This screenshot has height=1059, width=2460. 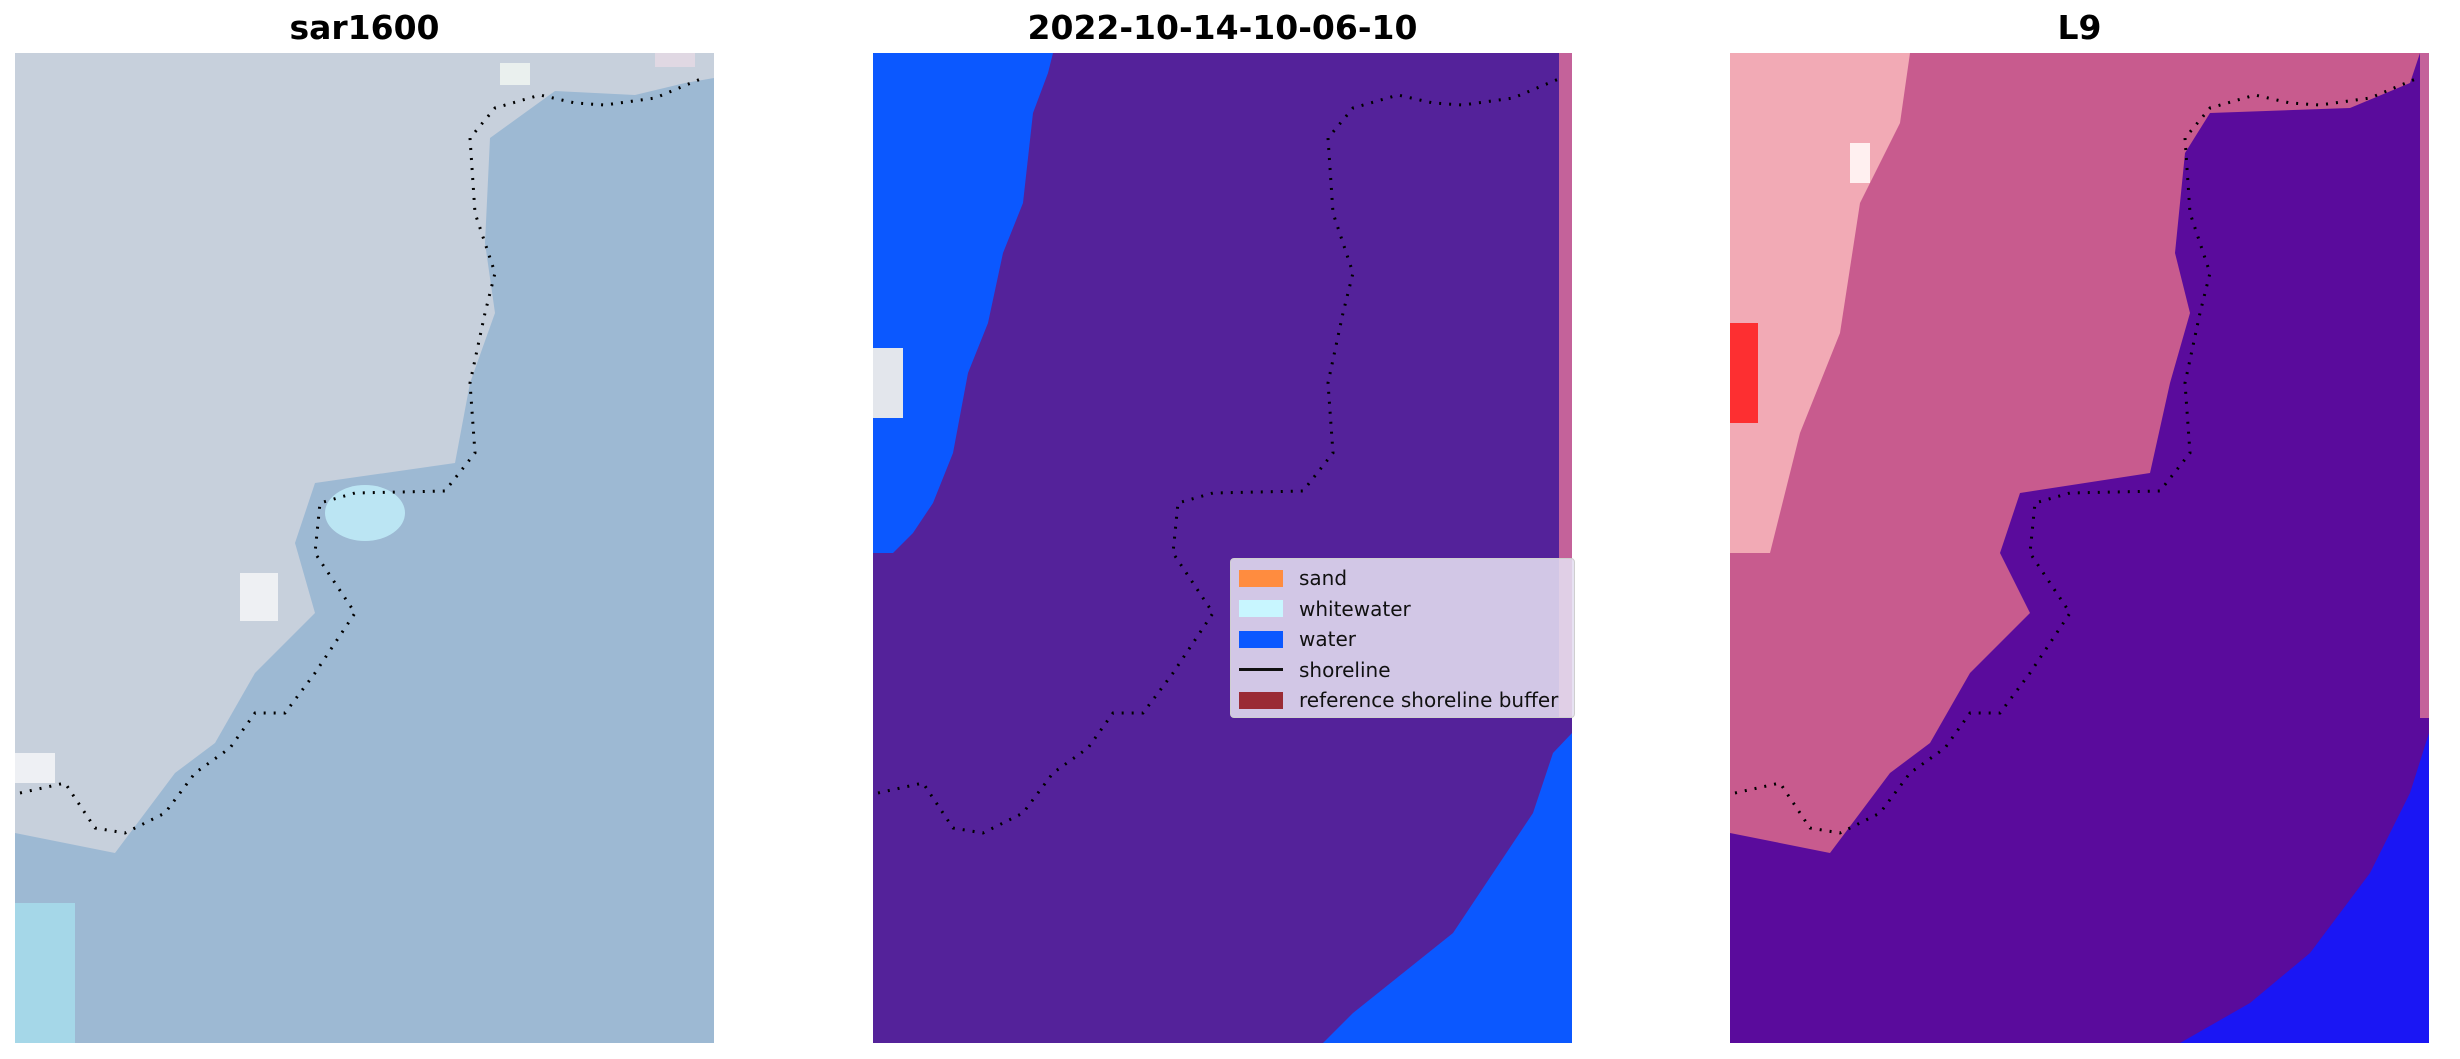 What do you see at coordinates (1261, 639) in the screenshot?
I see `water-swatch` at bounding box center [1261, 639].